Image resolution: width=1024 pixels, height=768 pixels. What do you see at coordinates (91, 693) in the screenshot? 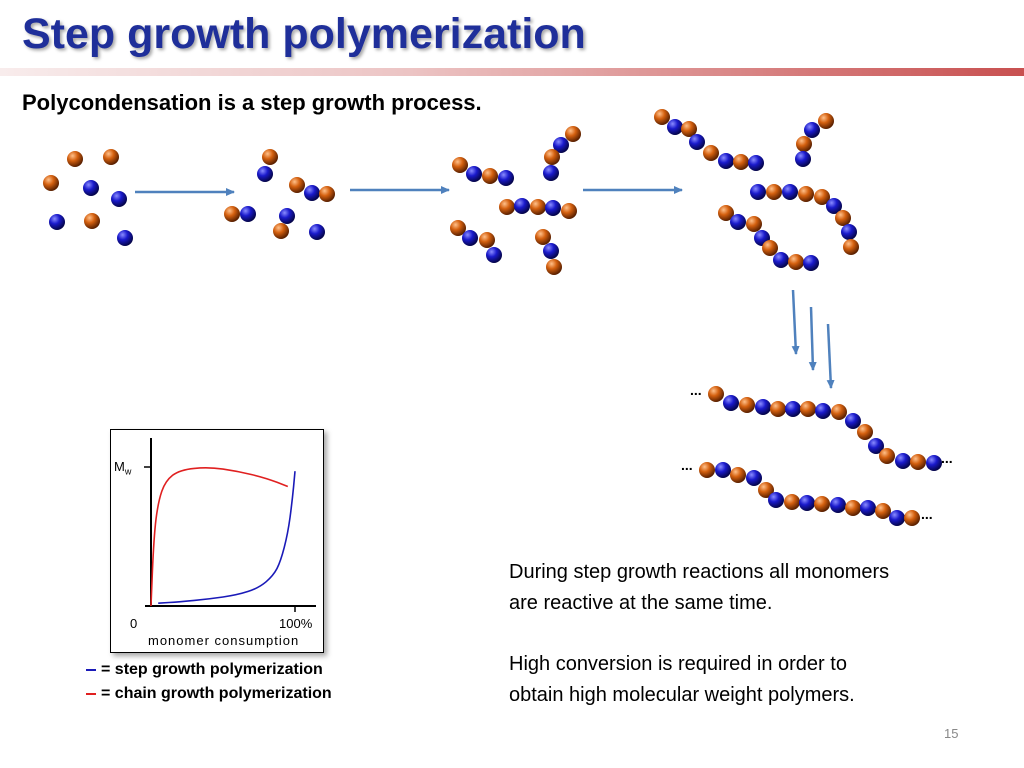
I see `legend-chain-swatch` at bounding box center [91, 693].